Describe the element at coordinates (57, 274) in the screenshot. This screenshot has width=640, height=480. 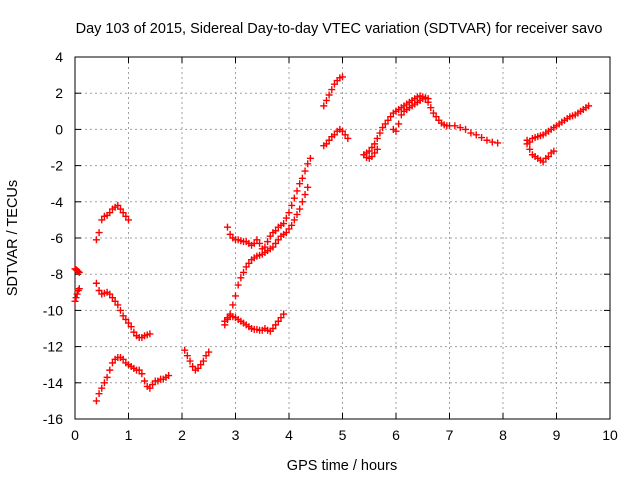
I see `y-tick-label: -8` at that location.